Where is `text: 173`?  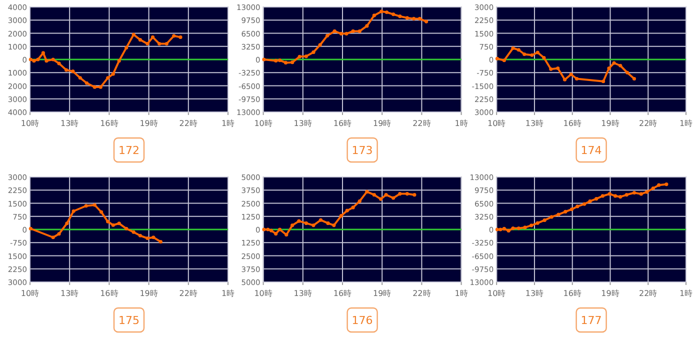
text: 173 is located at coordinates (362, 150).